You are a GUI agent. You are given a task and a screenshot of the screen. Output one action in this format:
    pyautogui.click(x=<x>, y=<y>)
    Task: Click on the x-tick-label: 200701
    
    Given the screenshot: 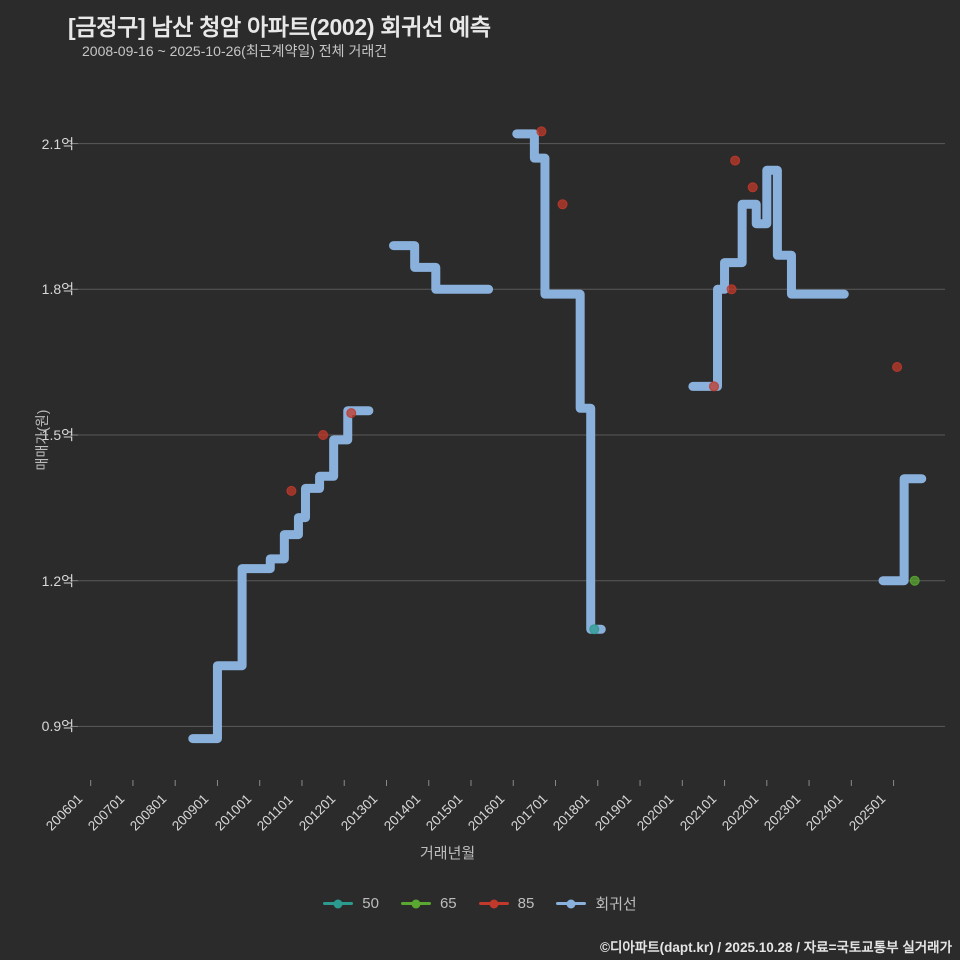 What is the action you would take?
    pyautogui.click(x=106, y=812)
    